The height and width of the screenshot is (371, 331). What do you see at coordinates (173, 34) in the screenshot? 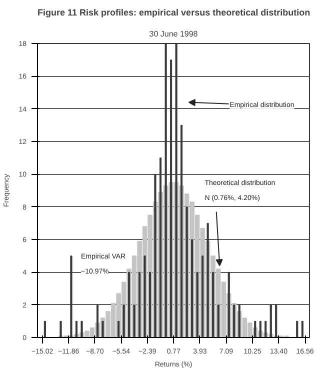
I see `chart-subtitle: 30 June 1998` at bounding box center [173, 34].